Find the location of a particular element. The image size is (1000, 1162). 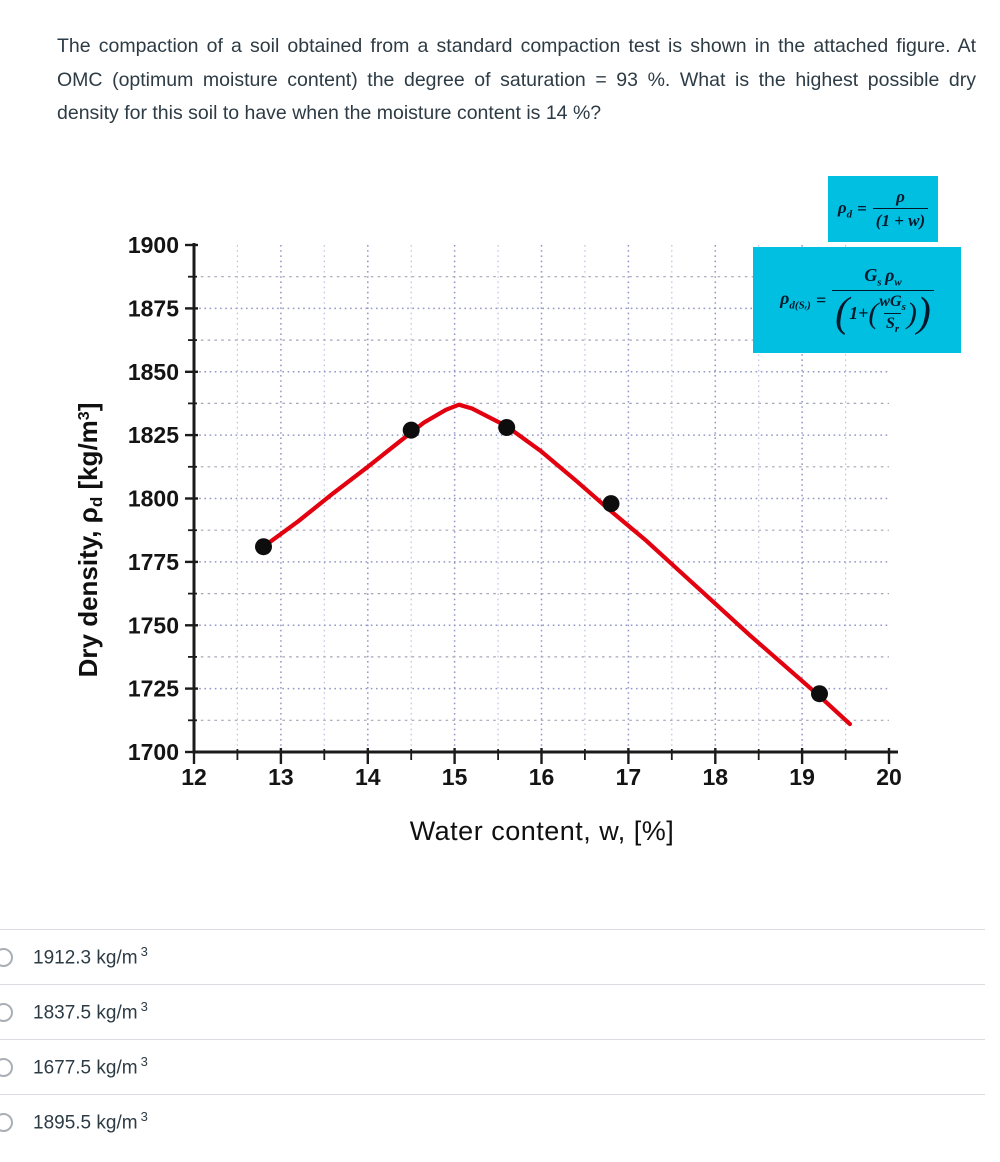

svg-text: 19 is located at coordinates (802, 777).